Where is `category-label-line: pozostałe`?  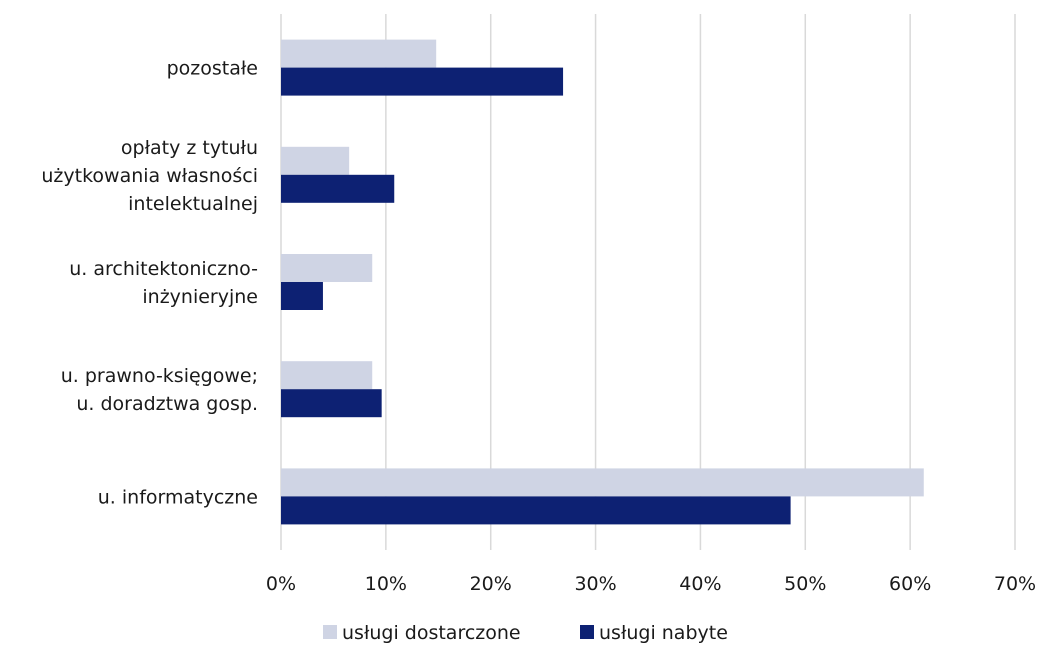
category-label-line: pozostałe is located at coordinates (212, 69).